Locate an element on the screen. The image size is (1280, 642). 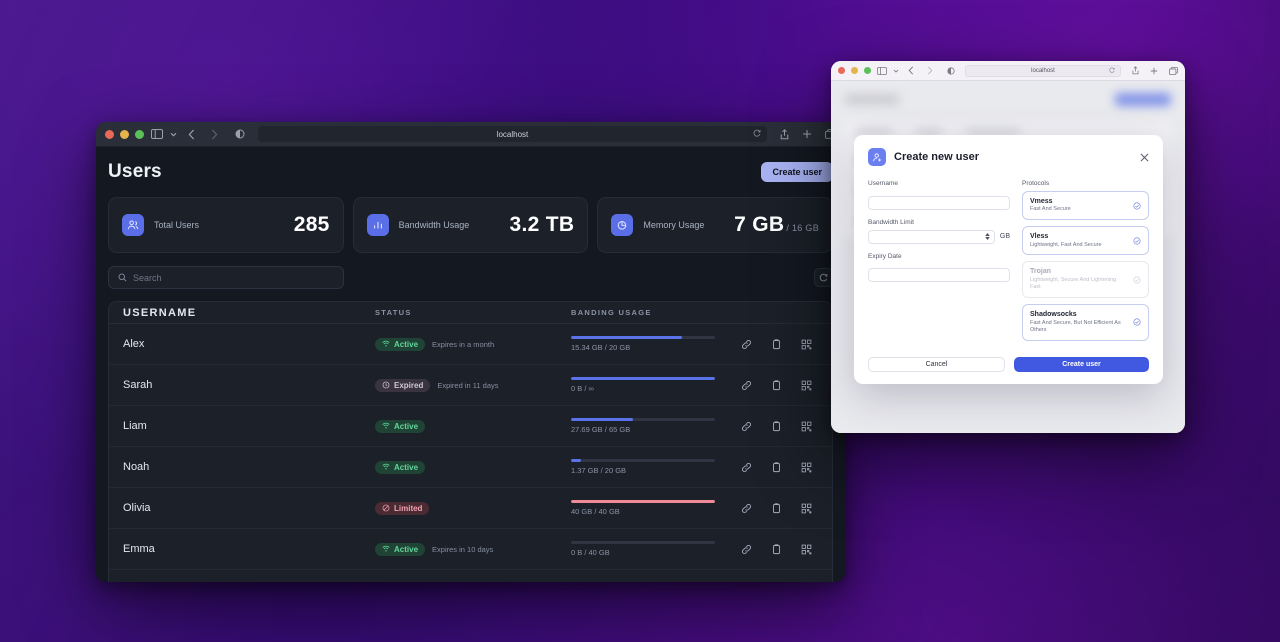
protocol-name: Trojan is located at coordinates (1041, 272).